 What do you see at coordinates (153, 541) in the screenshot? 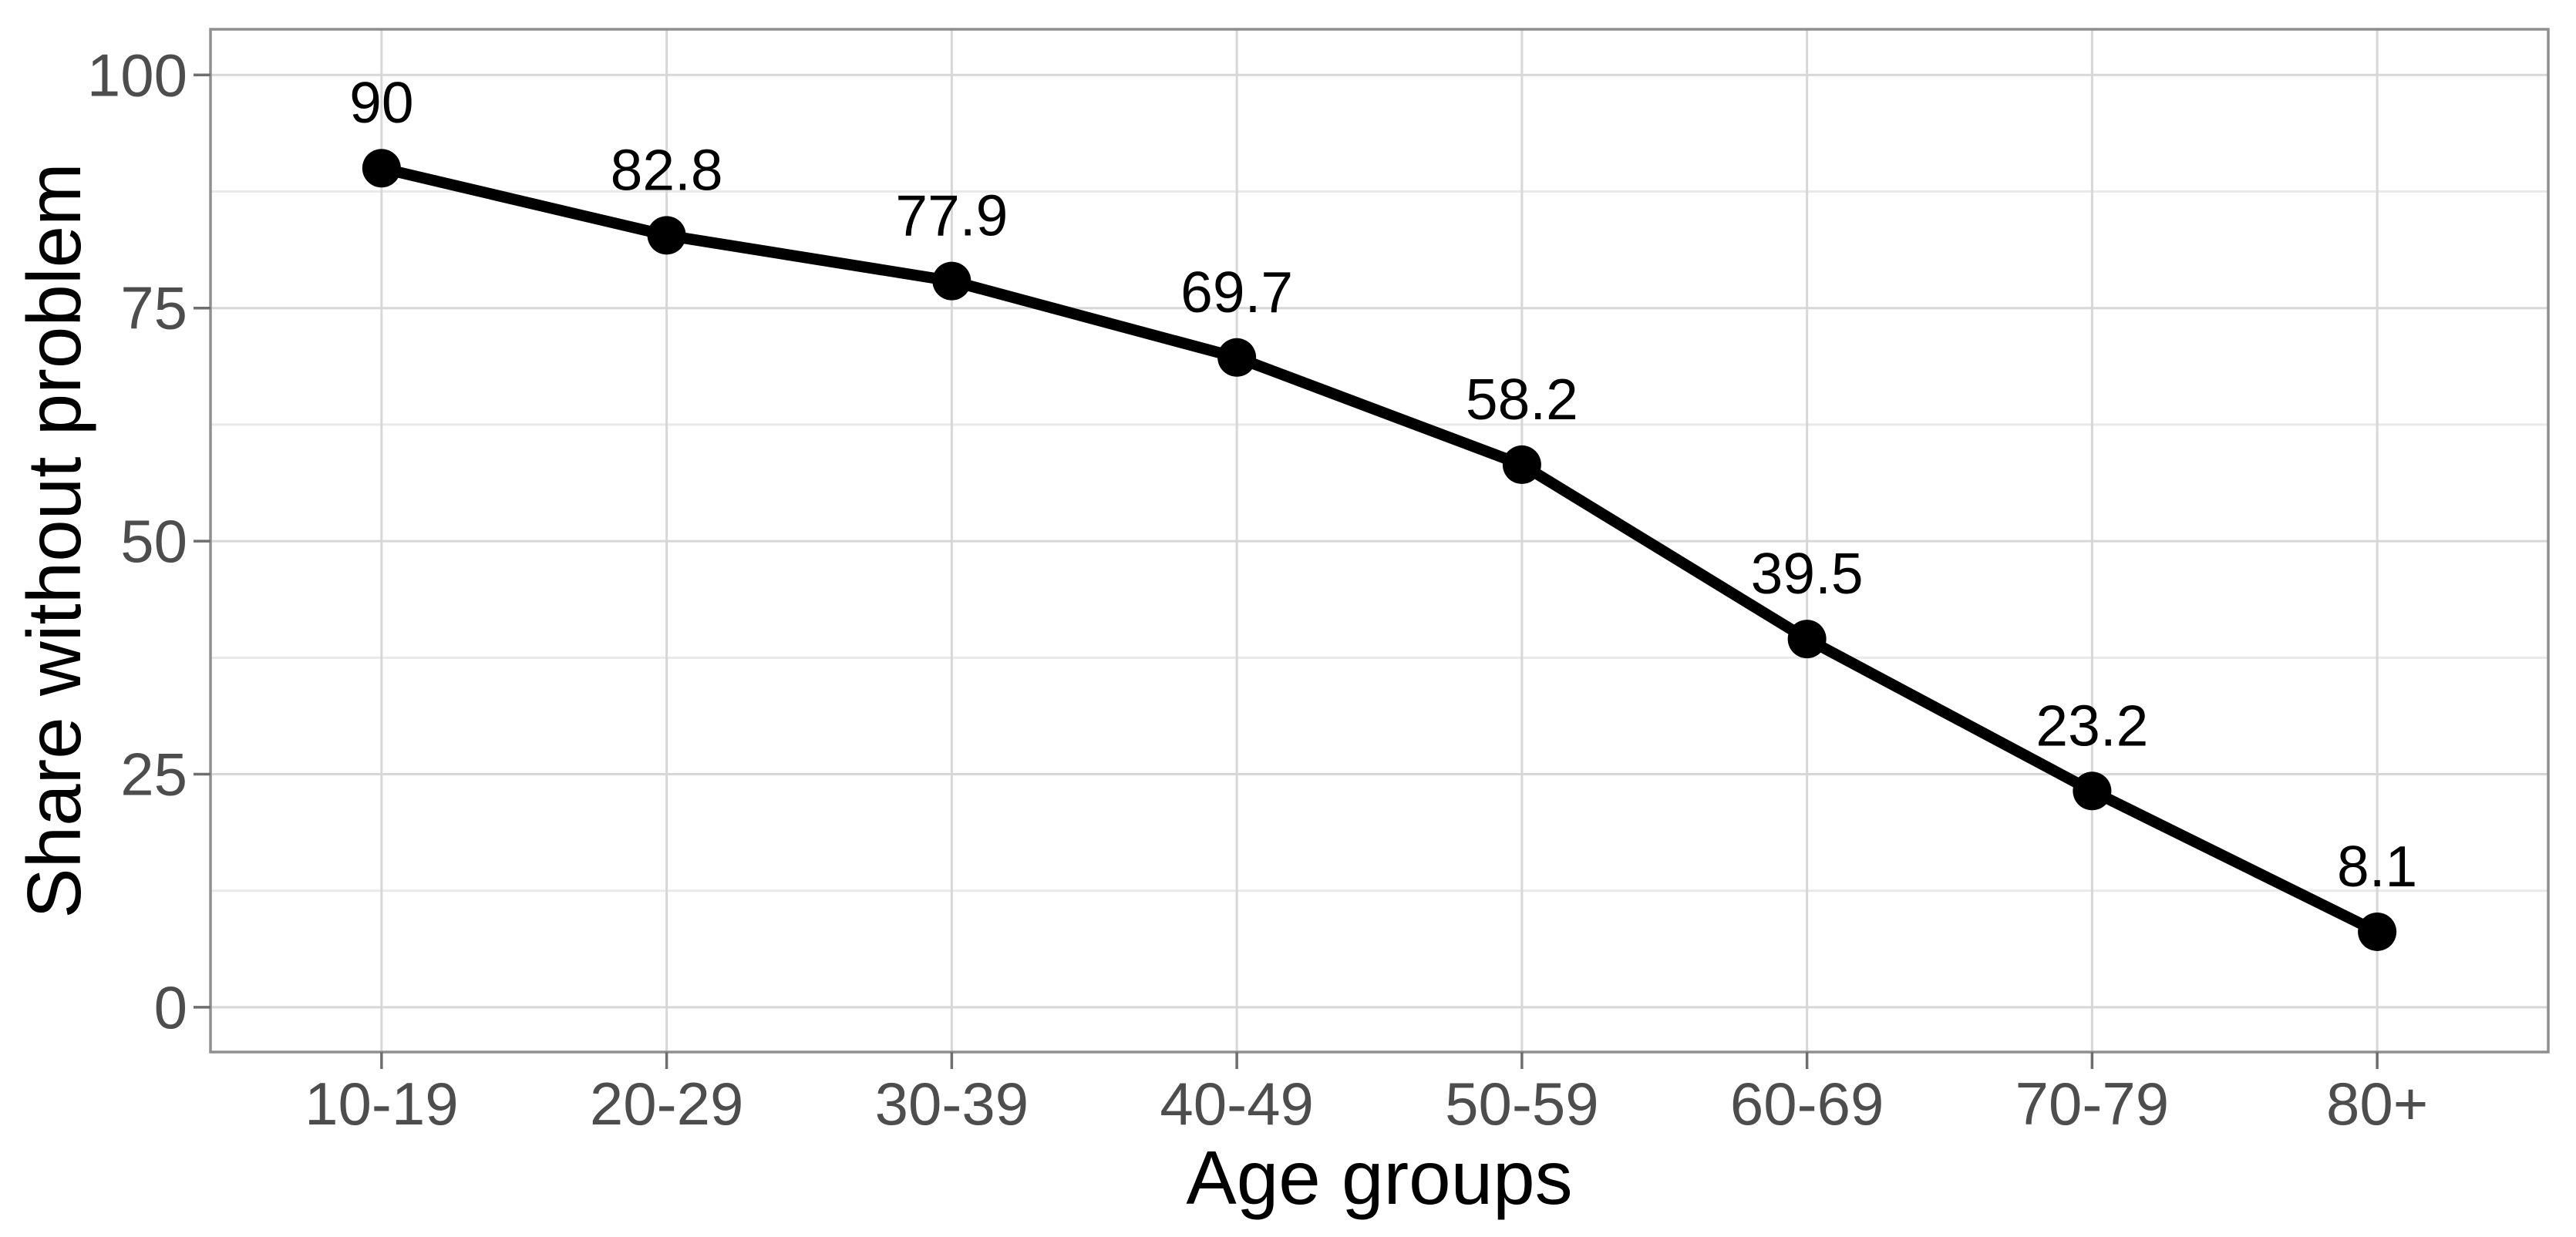
I see `y-tick-label: 50` at bounding box center [153, 541].